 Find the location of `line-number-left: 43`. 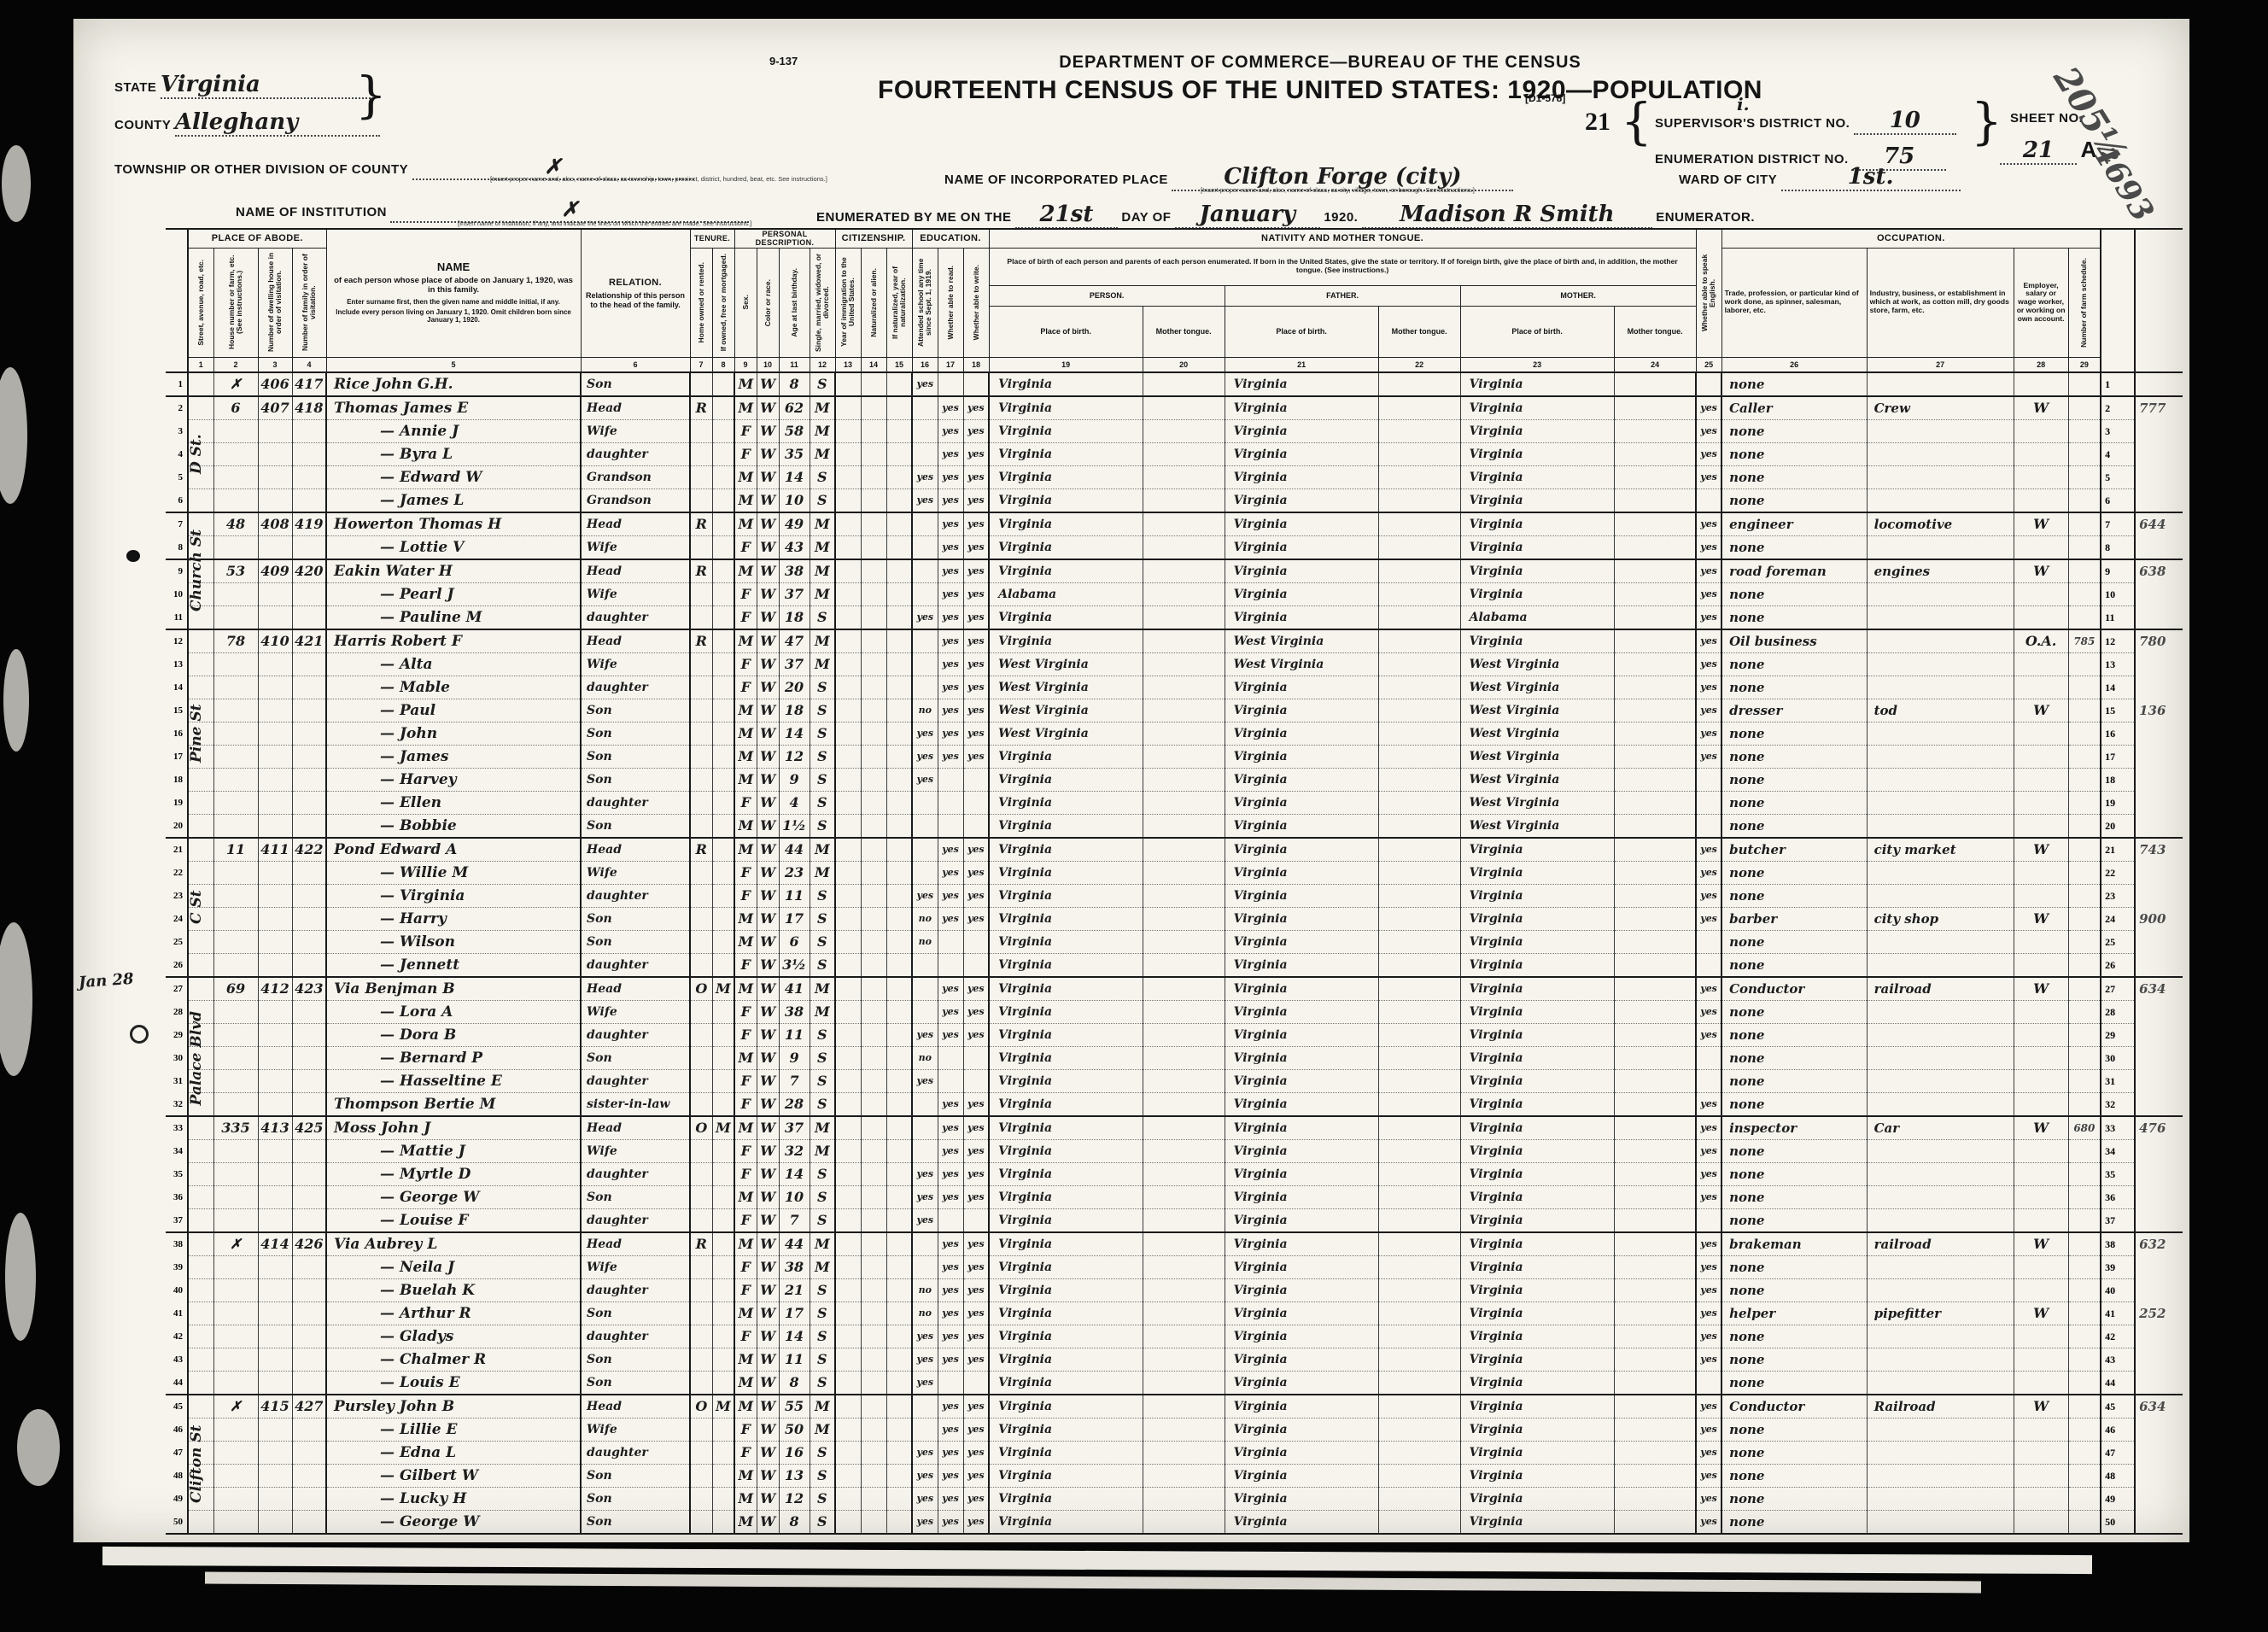

line-number-left: 43 is located at coordinates (177, 1360).